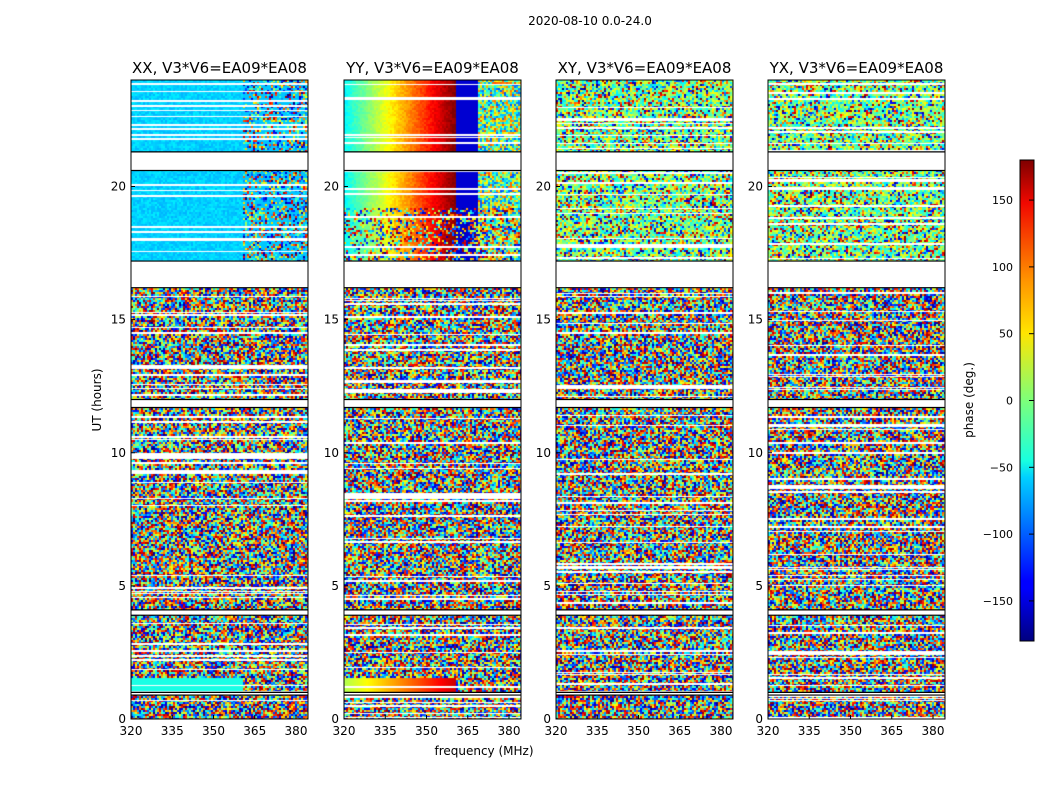 The image size is (1050, 800). What do you see at coordinates (856, 68) in the screenshot?
I see `panel-title: YX, V3*V6=EA09*EA08` at bounding box center [856, 68].